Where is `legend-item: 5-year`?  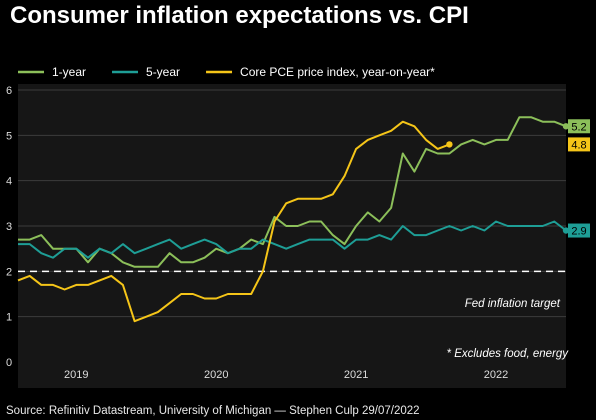 legend-item: 5-year is located at coordinates (146, 72).